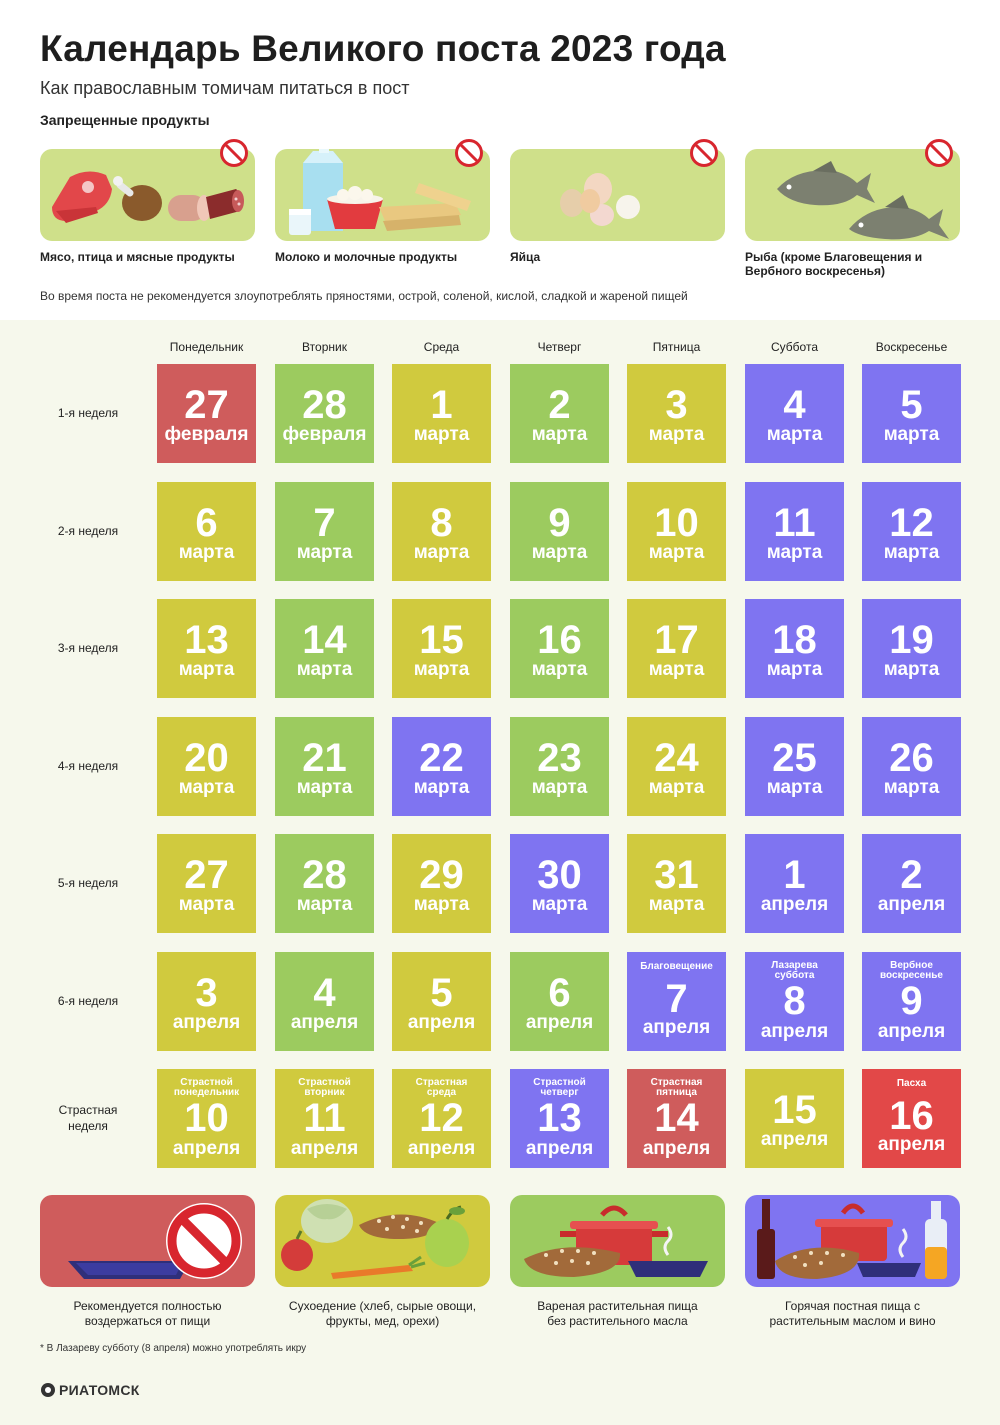 Image resolution: width=1000 pixels, height=1425 pixels. What do you see at coordinates (794, 875) in the screenshot?
I see `day-number: 1` at bounding box center [794, 875].